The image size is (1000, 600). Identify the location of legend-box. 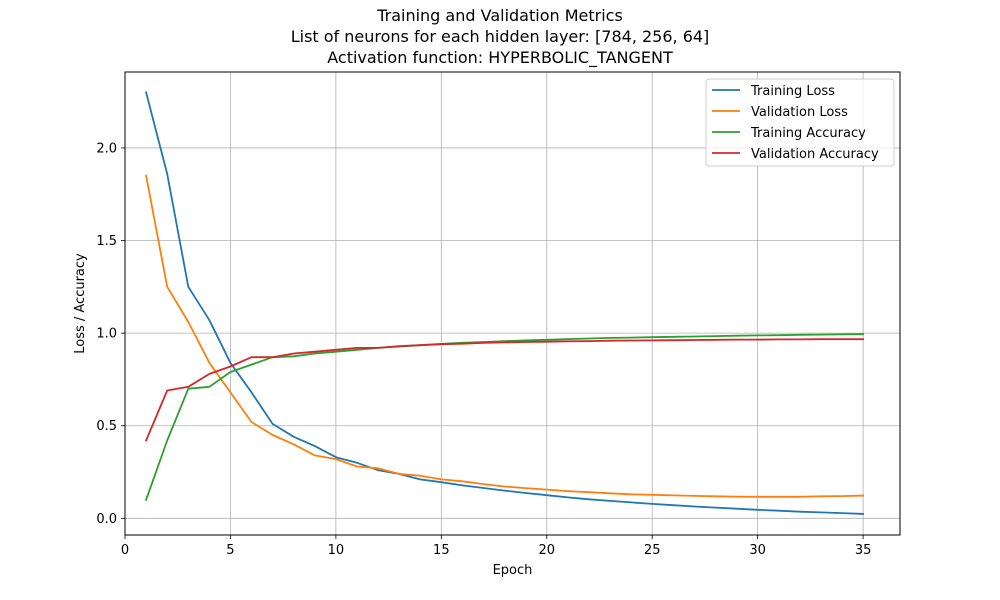
(800, 122).